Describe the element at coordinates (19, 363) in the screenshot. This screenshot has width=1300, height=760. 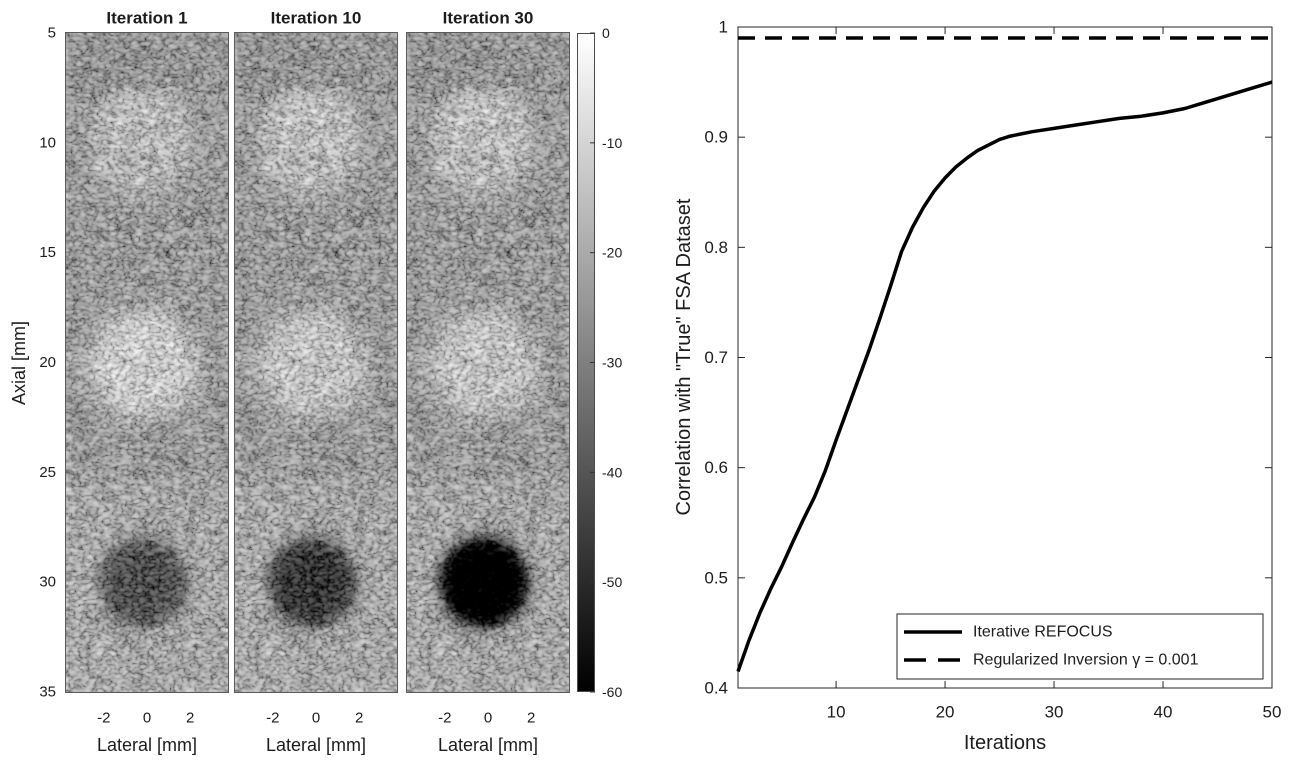
I see `axial-axis-label: Axial [mm]` at that location.